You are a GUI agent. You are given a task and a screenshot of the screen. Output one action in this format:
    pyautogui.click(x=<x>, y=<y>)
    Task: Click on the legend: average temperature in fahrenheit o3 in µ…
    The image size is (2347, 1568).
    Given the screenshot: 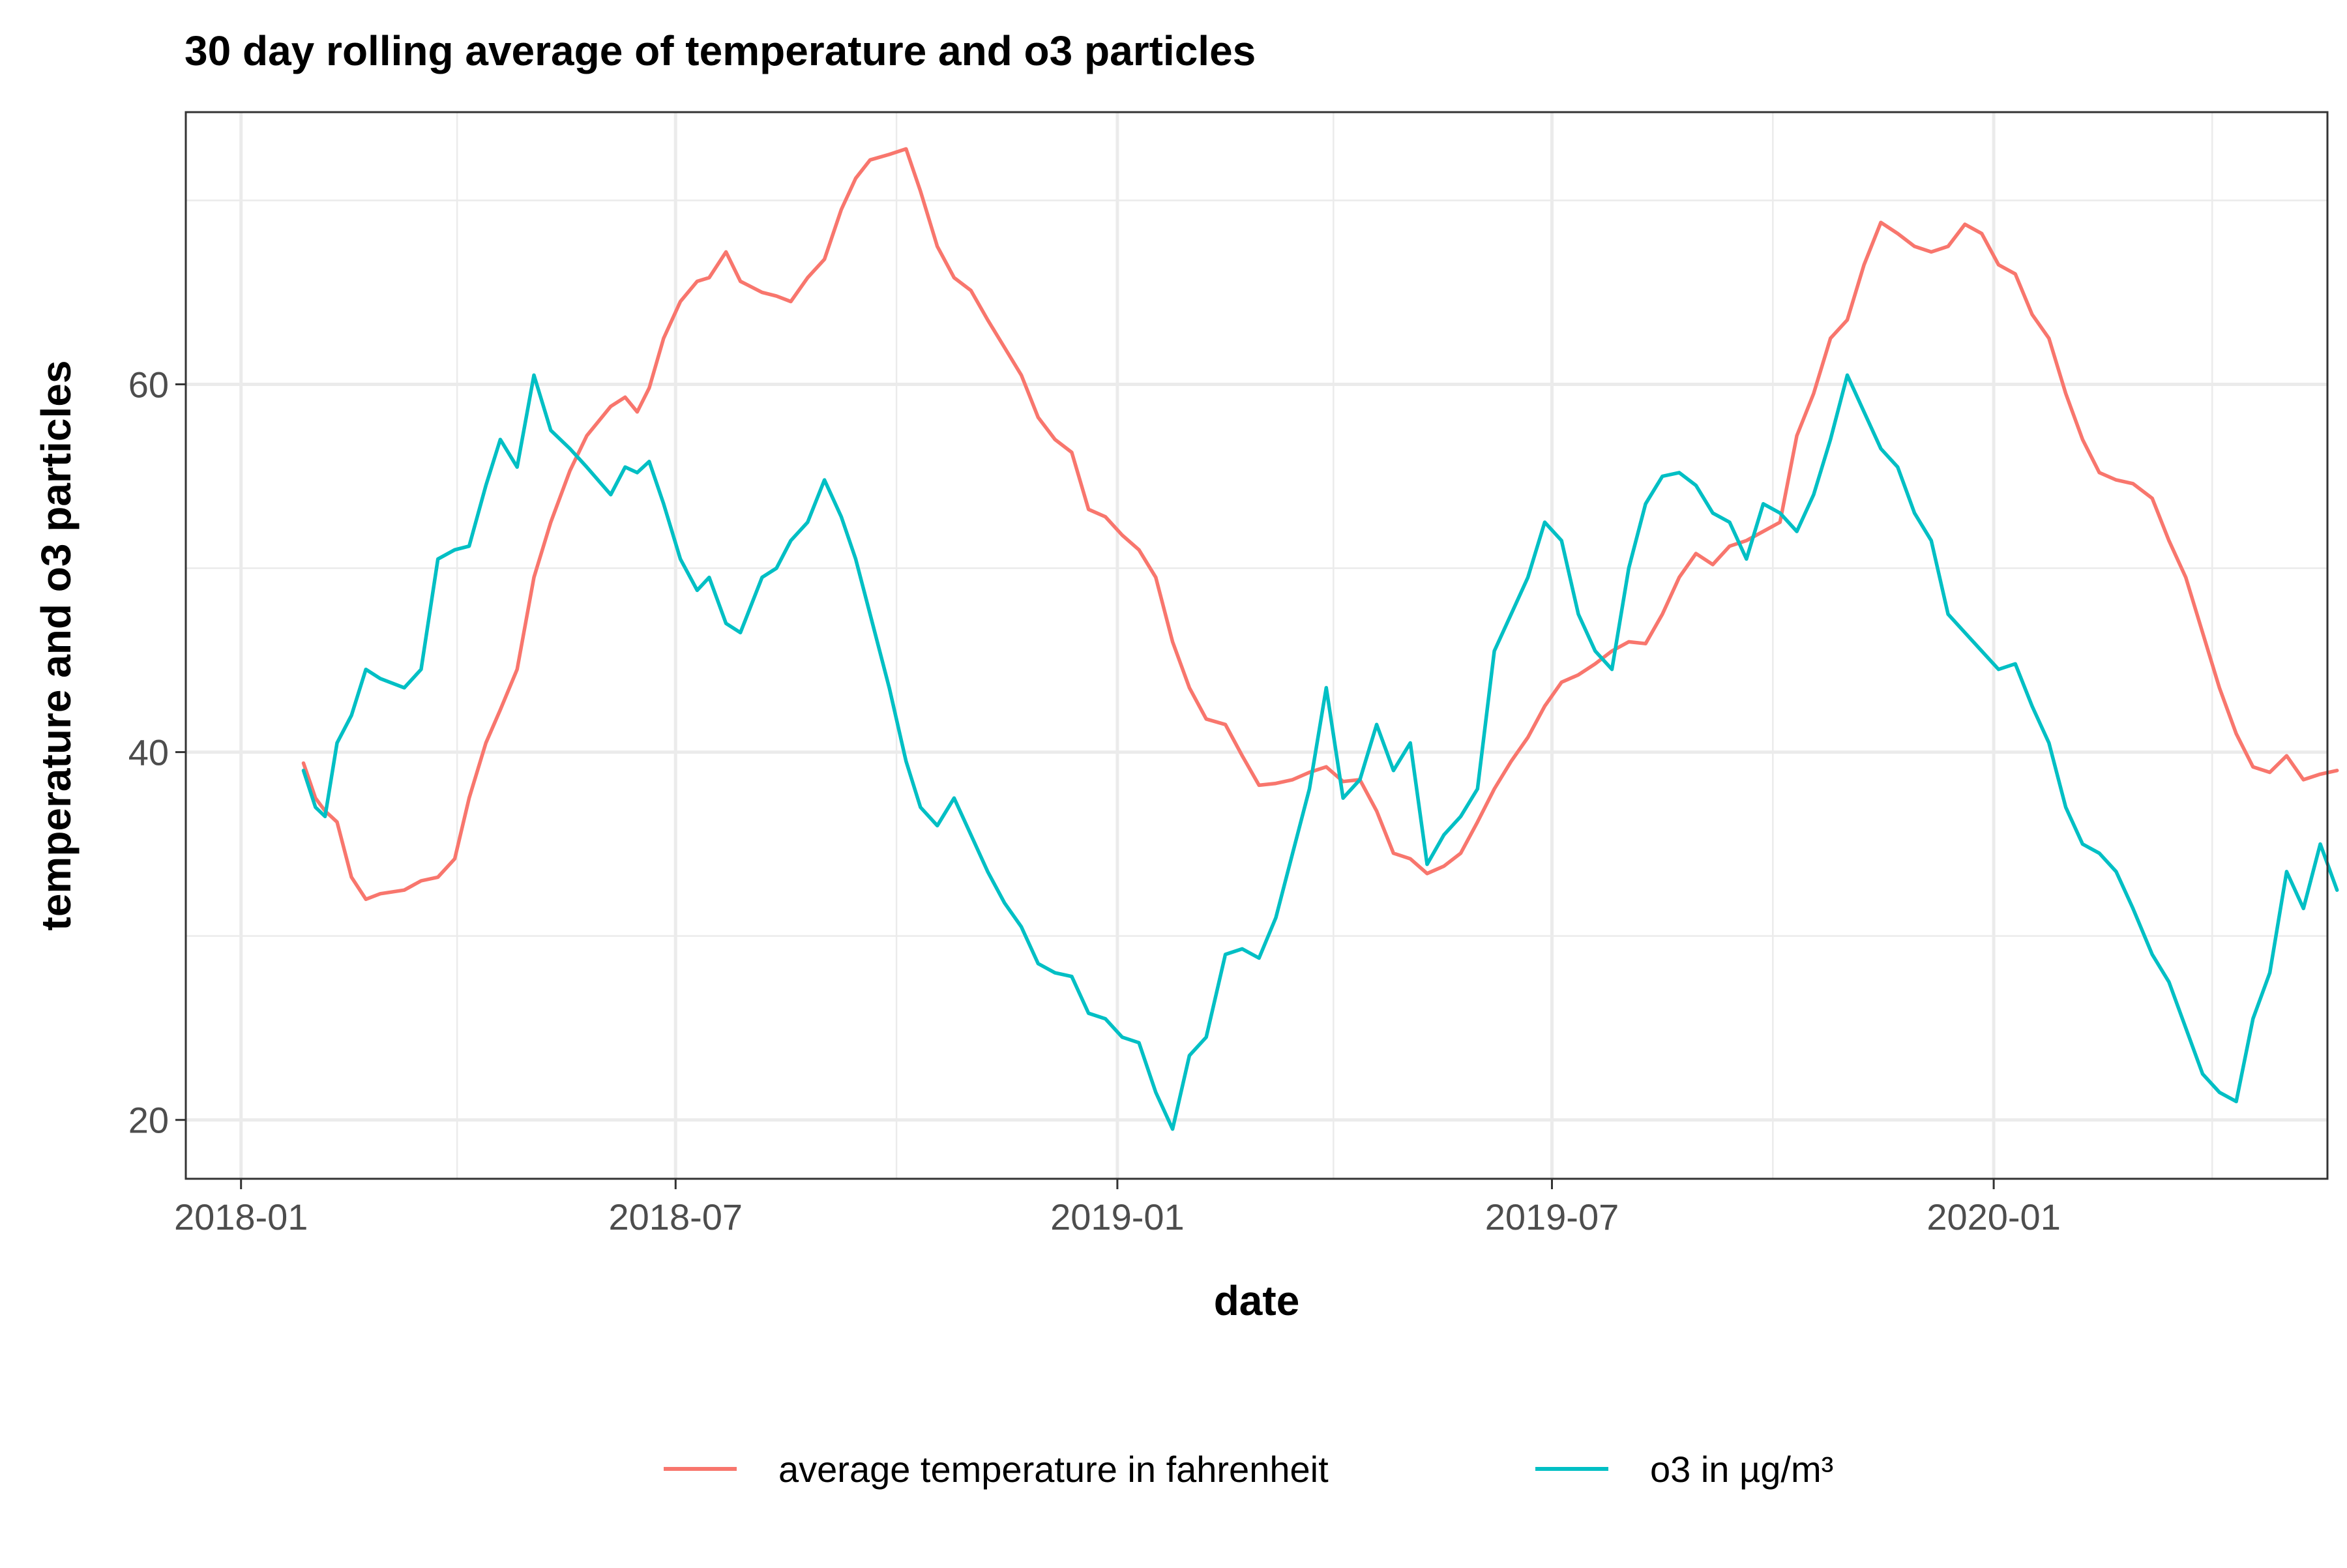 What is the action you would take?
    pyautogui.click(x=1248, y=1470)
    